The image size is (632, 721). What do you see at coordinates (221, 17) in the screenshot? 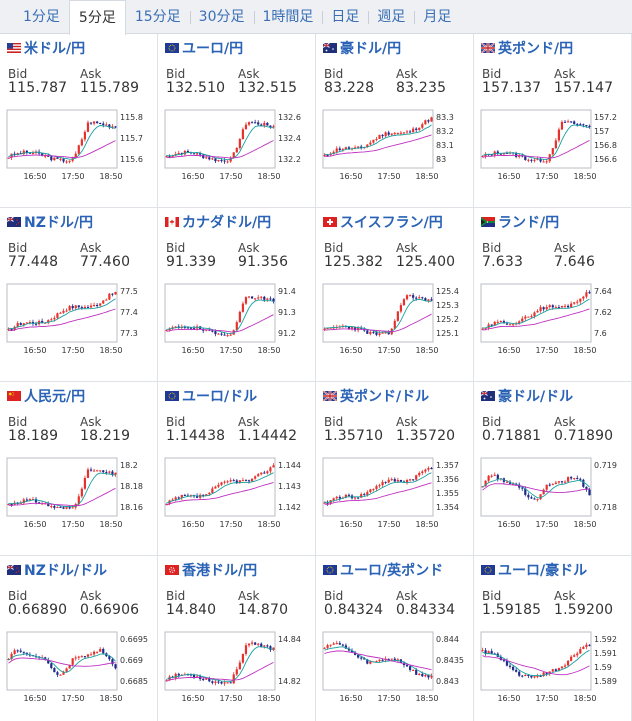
I see `tab-3: 30分足` at bounding box center [221, 17].